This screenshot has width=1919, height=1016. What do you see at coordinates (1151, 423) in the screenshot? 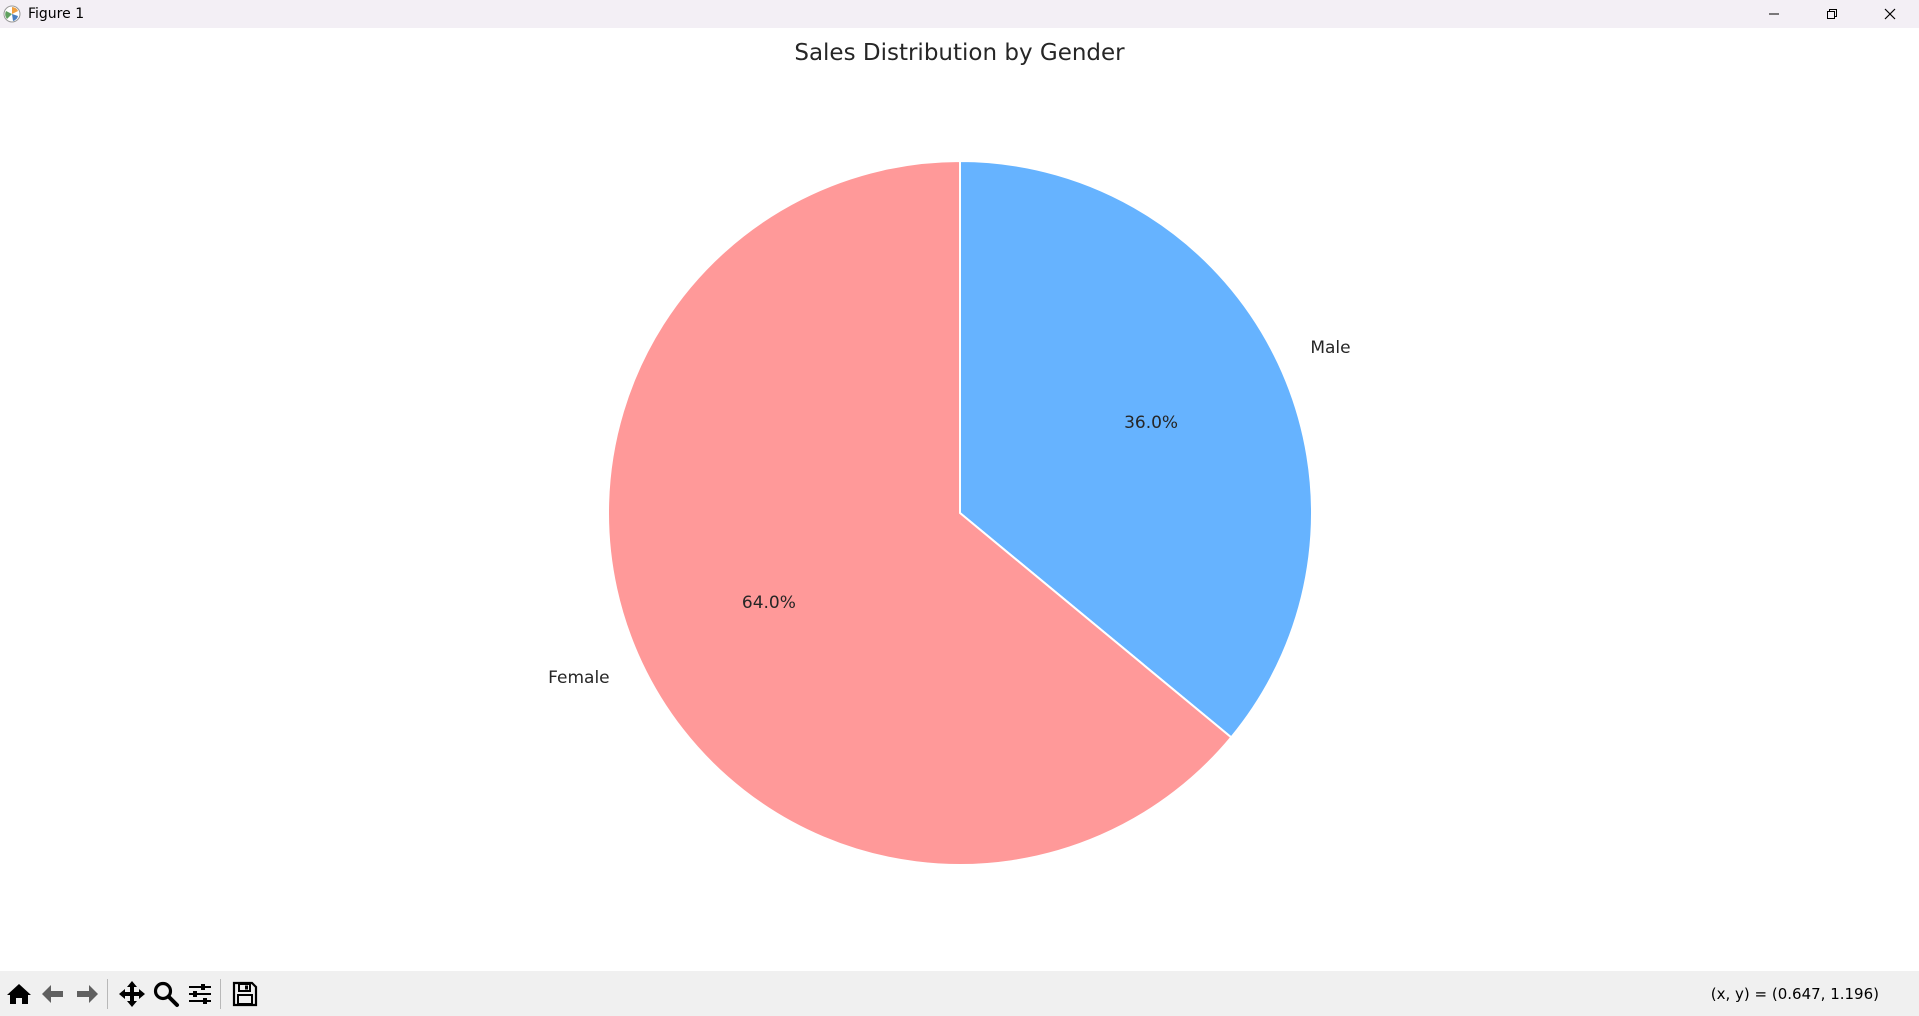
I see `slice-percent-male: 36.0%` at bounding box center [1151, 423].